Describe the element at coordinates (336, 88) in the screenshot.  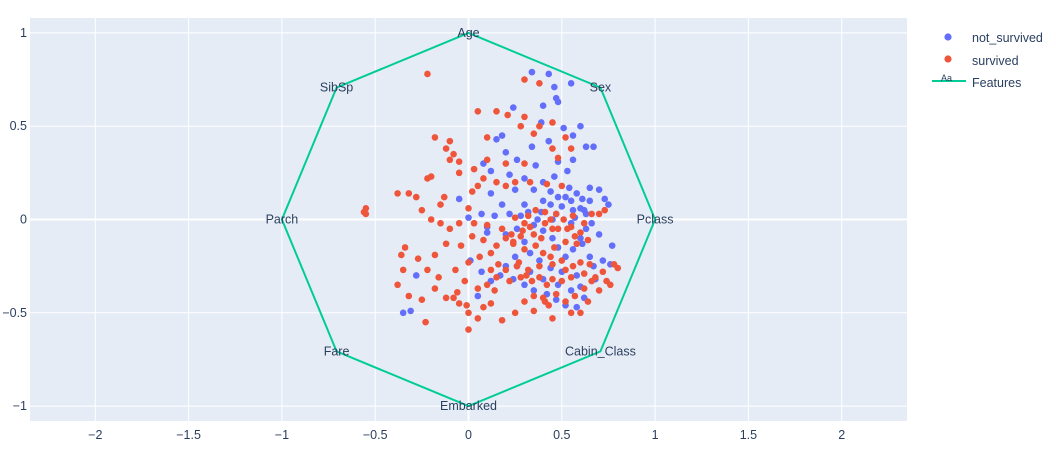
I see `feature-label: SibSp` at that location.